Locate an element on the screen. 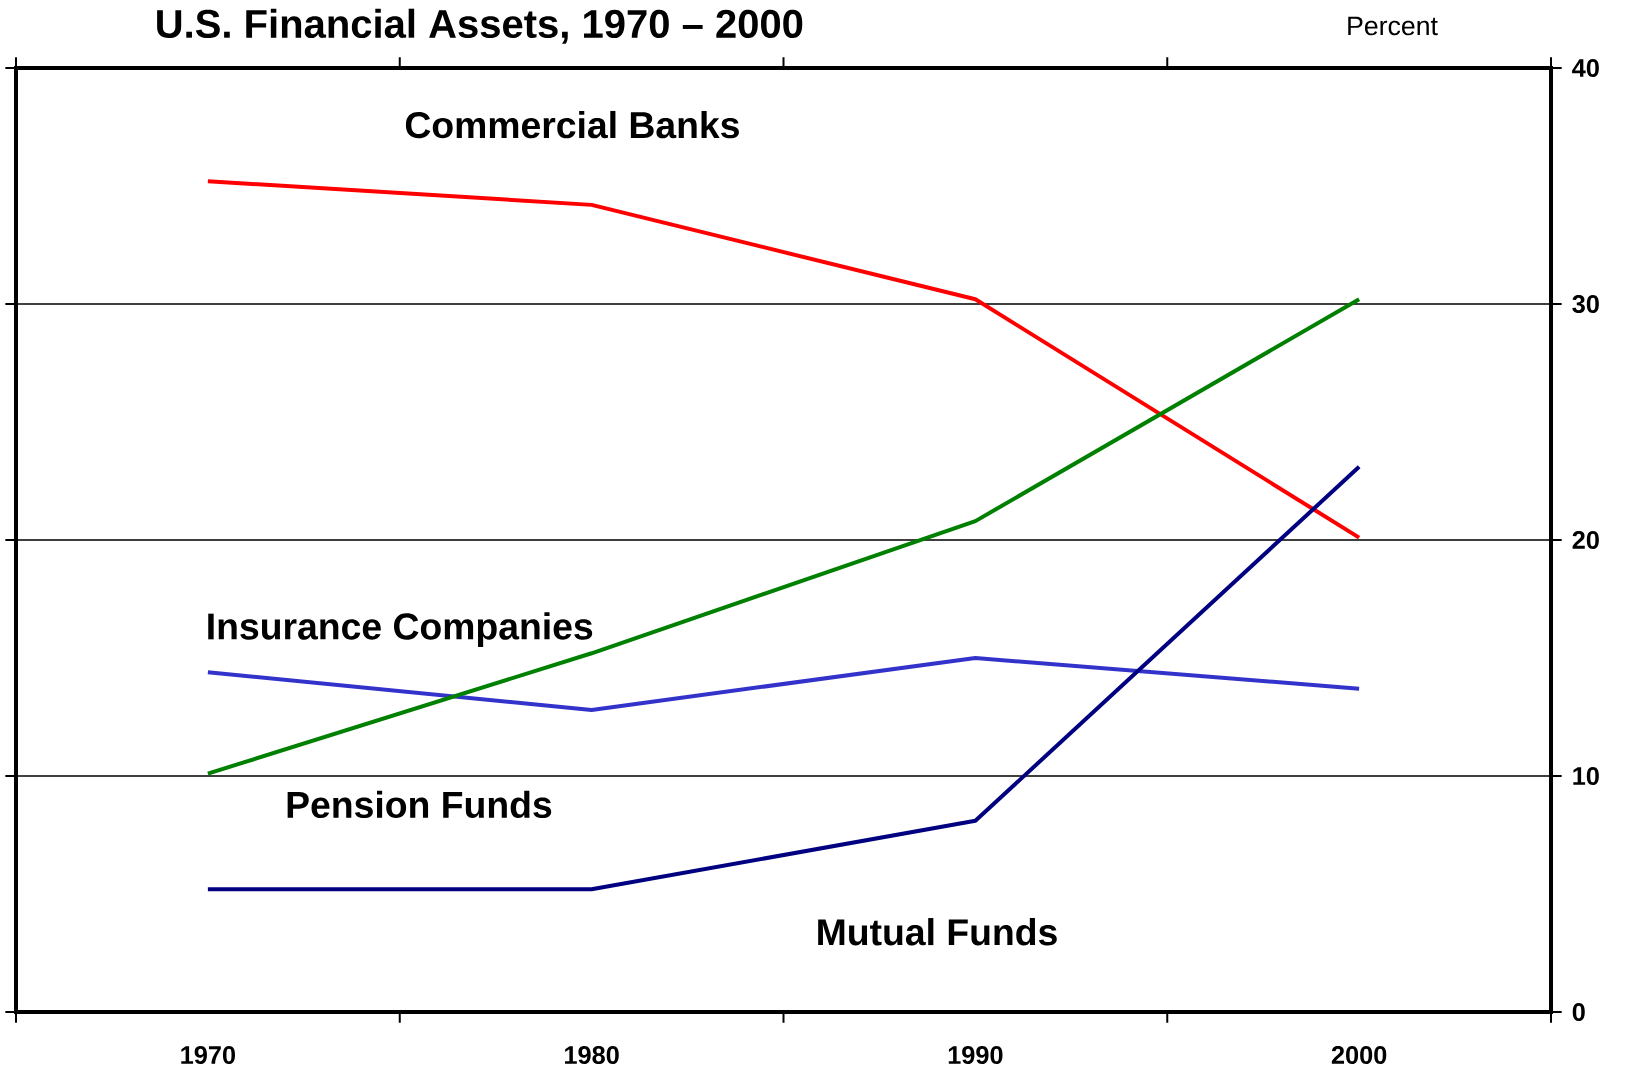 The height and width of the screenshot is (1078, 1627). series-label: Pension Funds is located at coordinates (419, 804).